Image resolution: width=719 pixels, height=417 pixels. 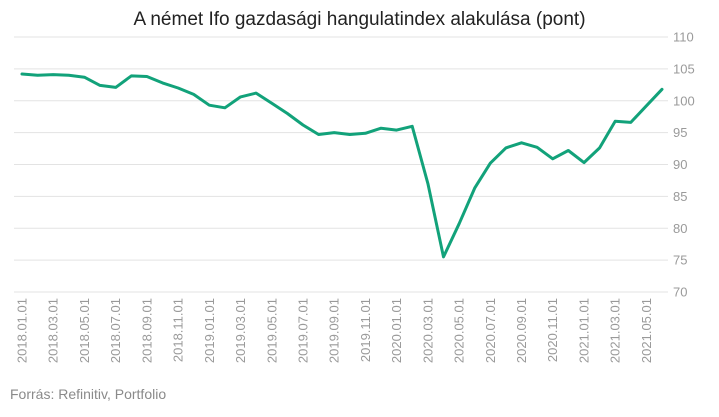 I want to click on x-tick-label: 2019.05.01, so click(x=271, y=330).